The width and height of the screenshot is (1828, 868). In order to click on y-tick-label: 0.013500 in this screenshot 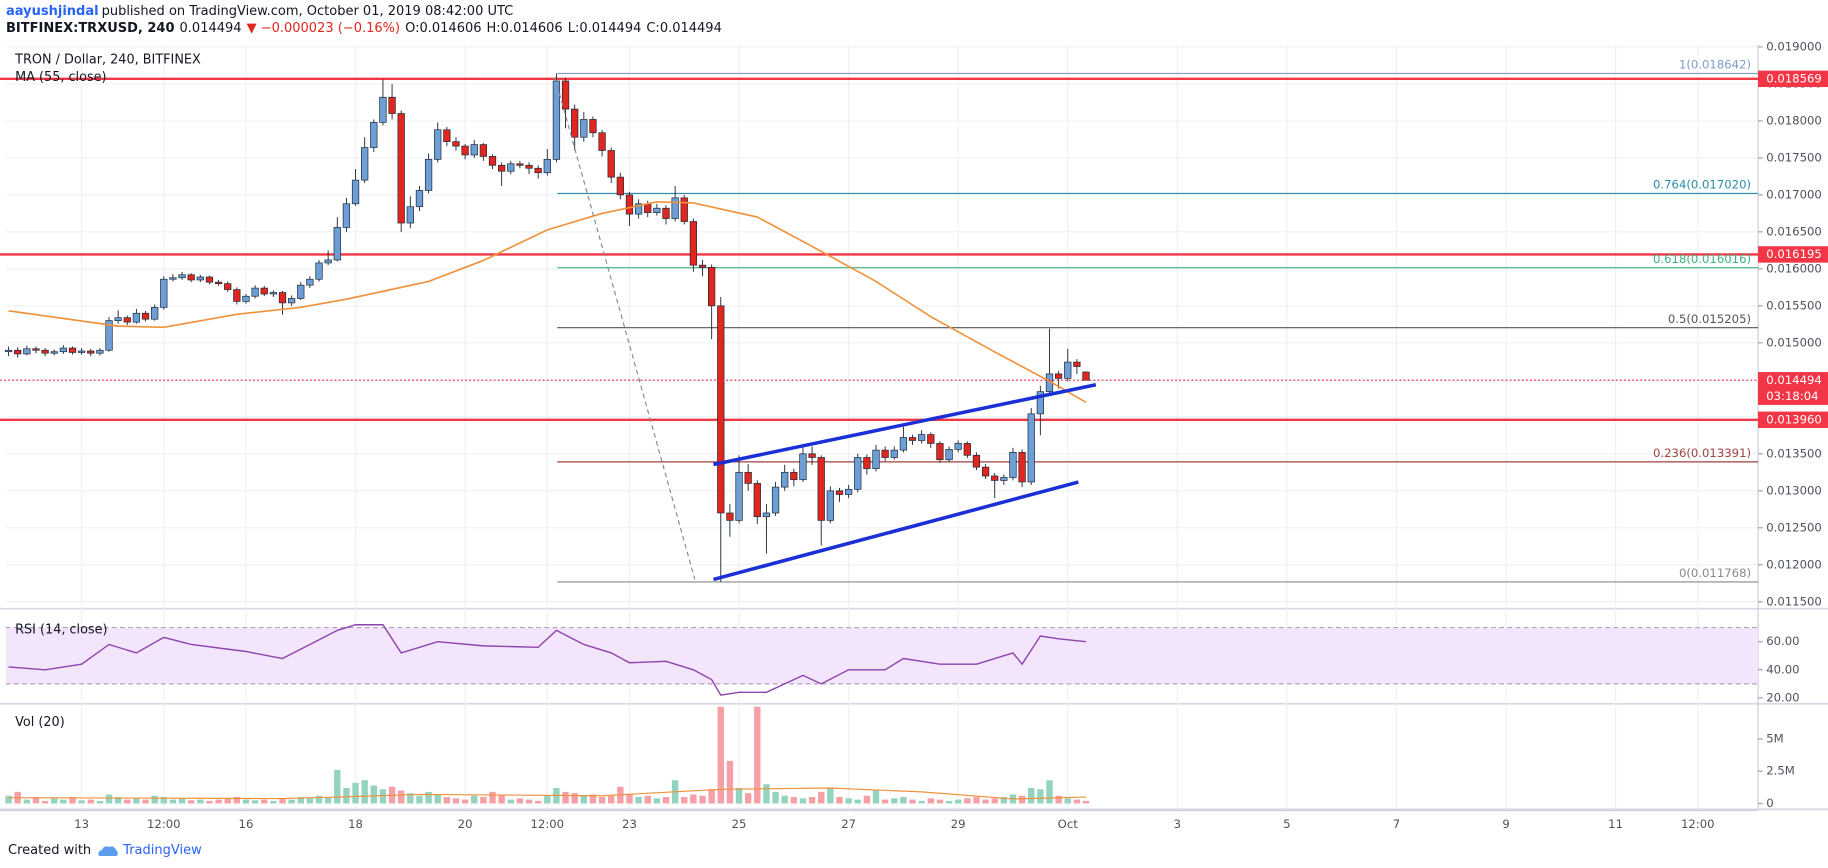, I will do `click(1794, 453)`.